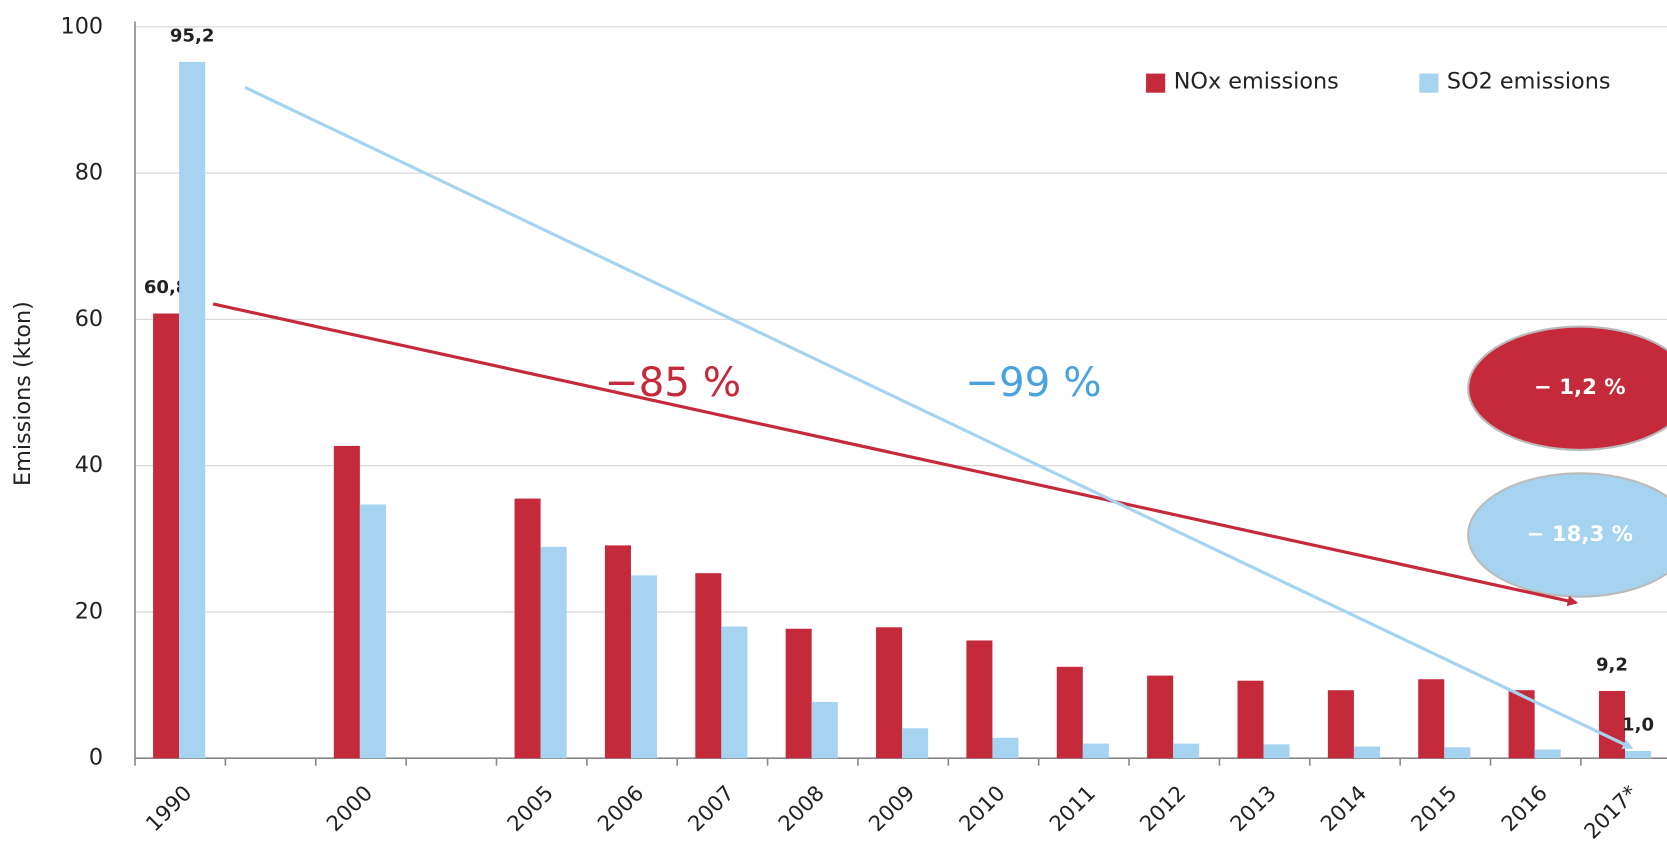  Describe the element at coordinates (96, 758) in the screenshot. I see `y-tick-label: 0` at that location.